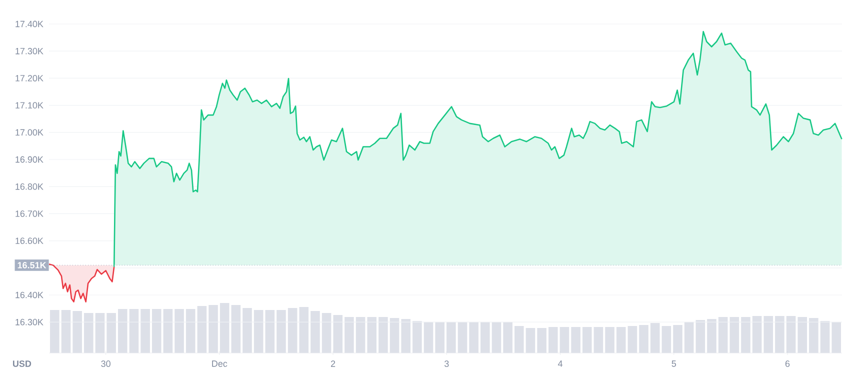 Image resolution: width=850 pixels, height=377 pixels. What do you see at coordinates (30, 213) in the screenshot?
I see `y-tick-label: 16.70K` at bounding box center [30, 213].